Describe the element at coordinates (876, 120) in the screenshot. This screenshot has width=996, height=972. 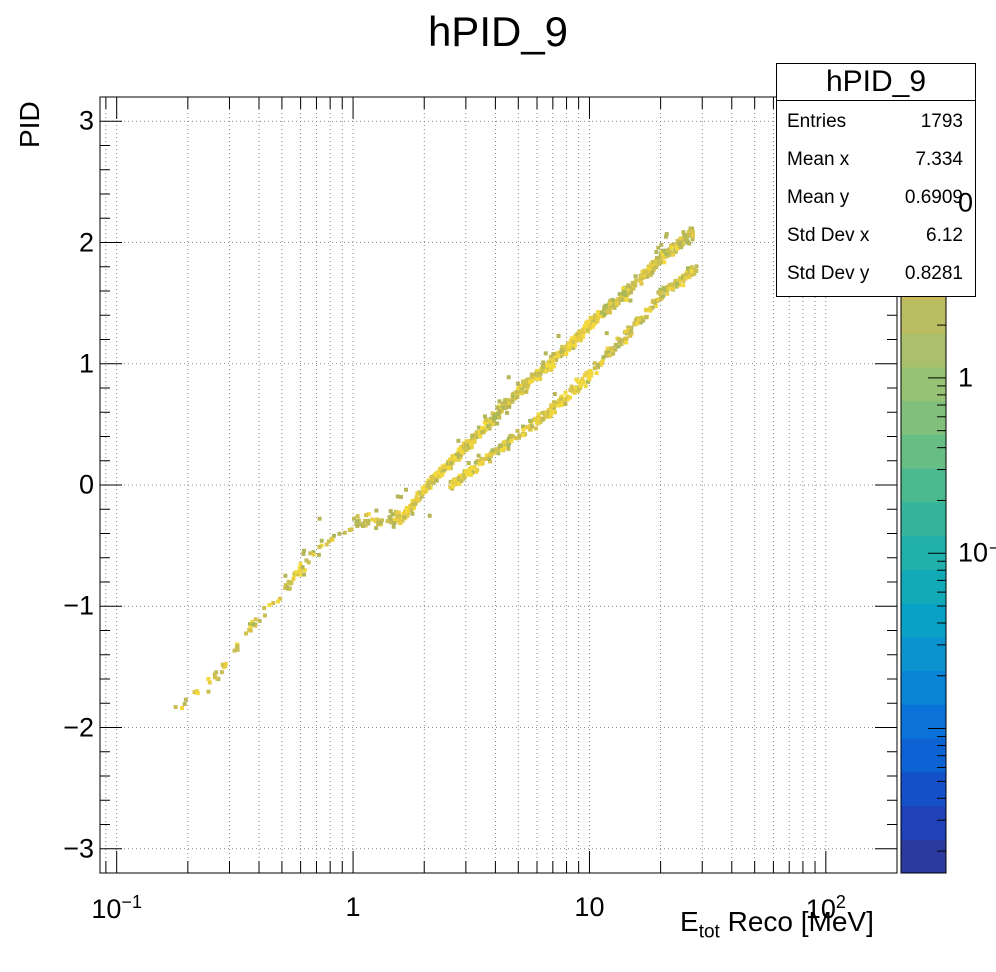
I see `stats-row: Entries 1793` at that location.